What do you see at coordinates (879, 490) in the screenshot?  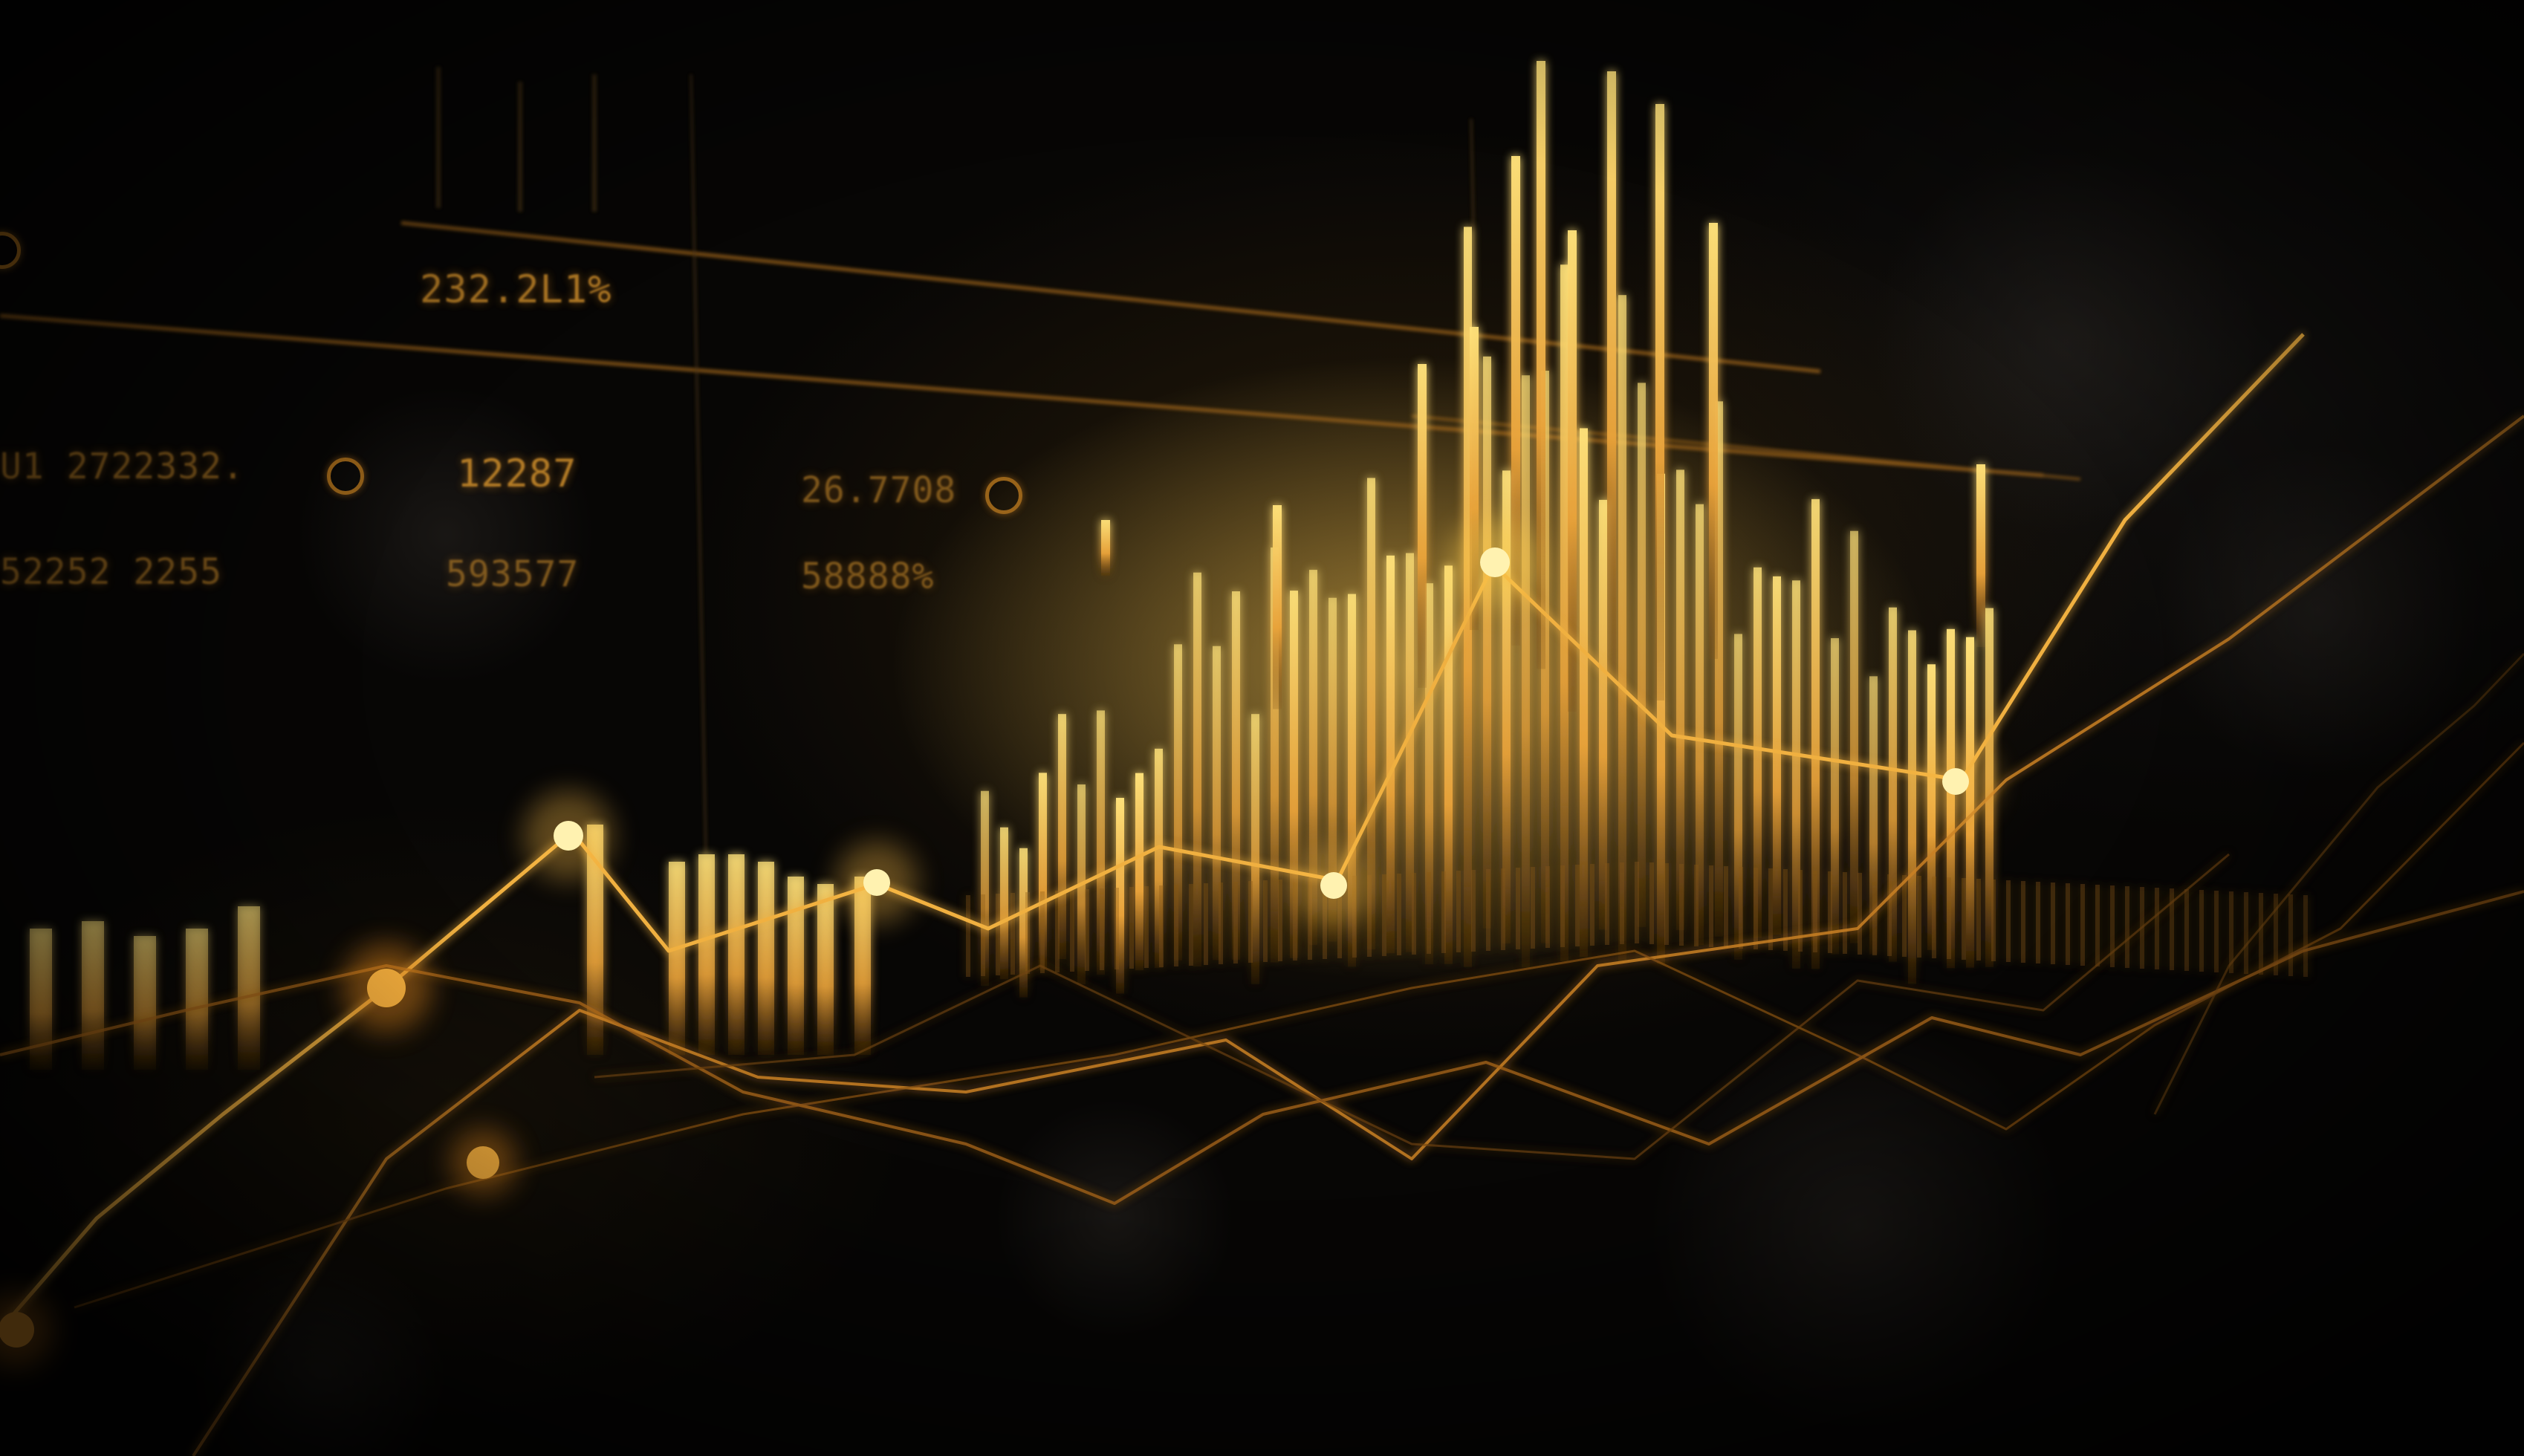 I see `hud-readout-rate: 26.7708` at bounding box center [879, 490].